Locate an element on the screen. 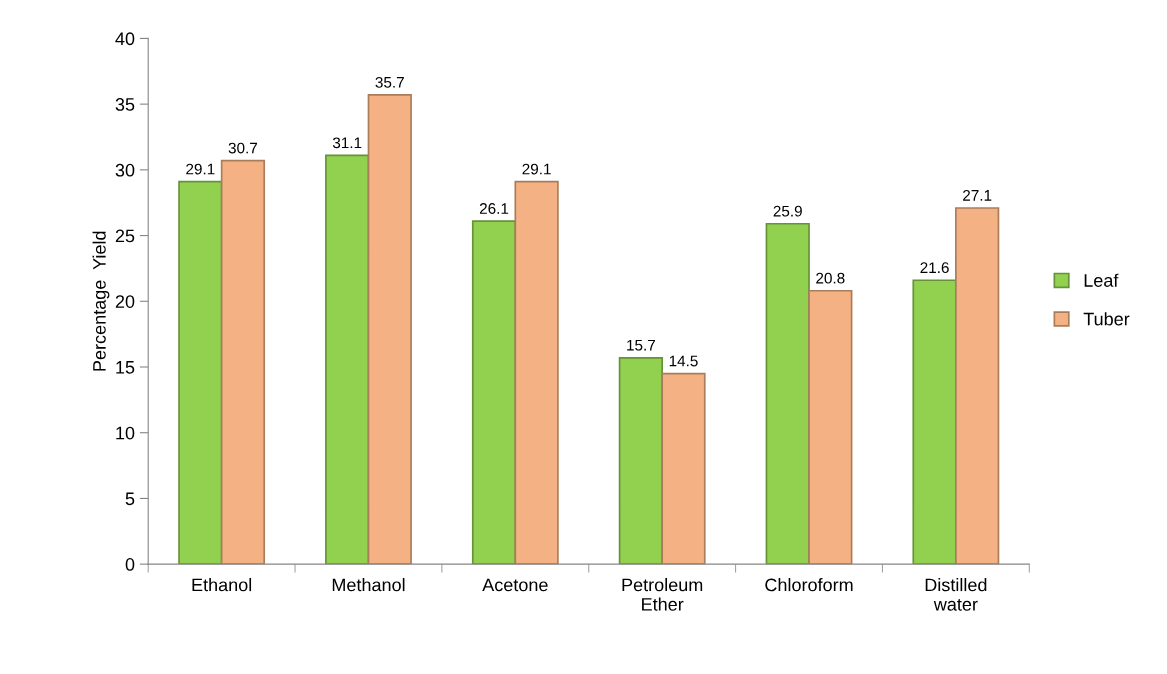 This screenshot has width=1167, height=674. data-label: 27.1 is located at coordinates (977, 195).